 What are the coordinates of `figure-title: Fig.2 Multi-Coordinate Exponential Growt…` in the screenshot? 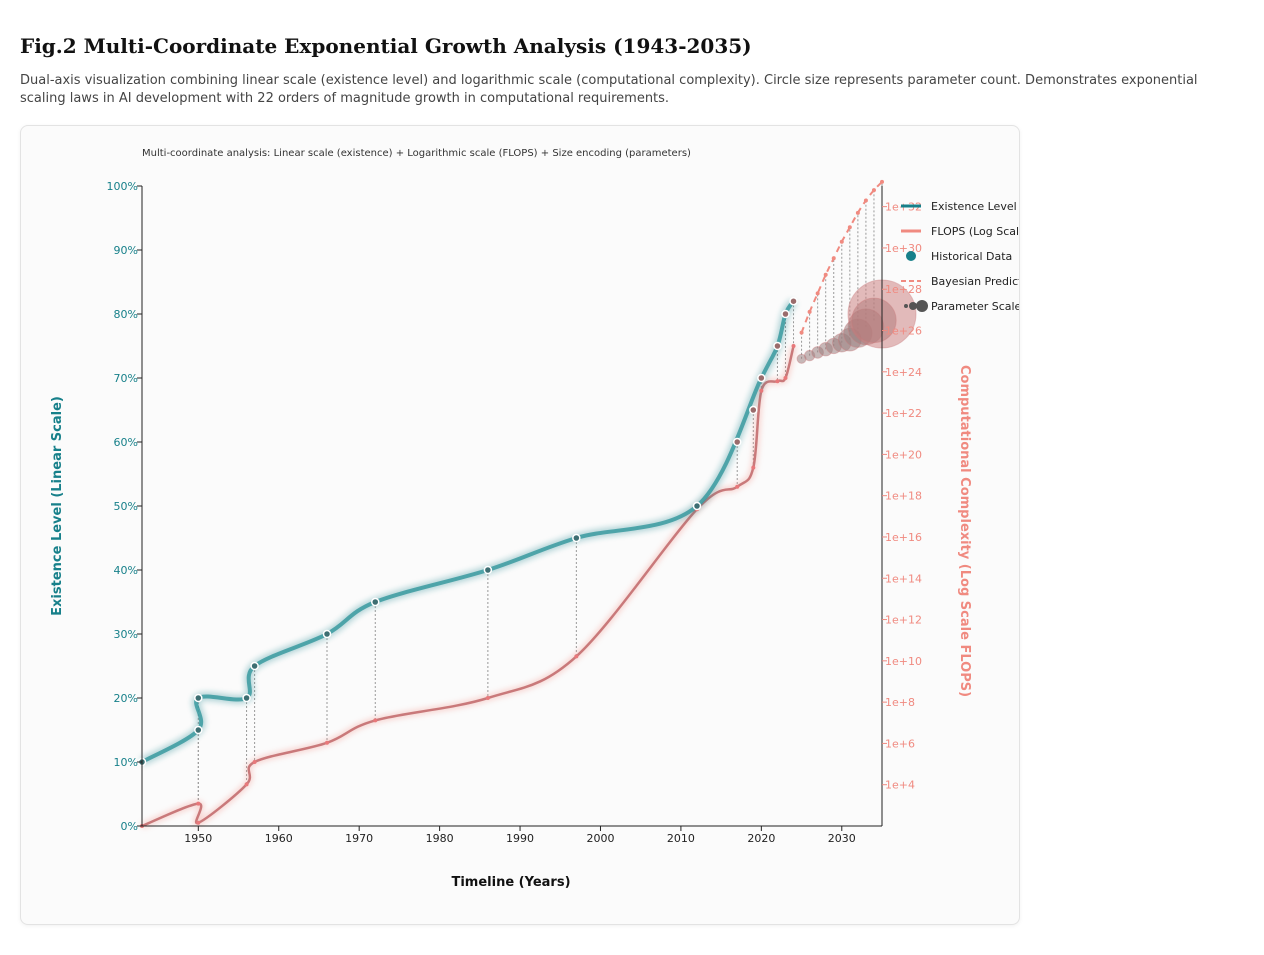 It's located at (386, 46).